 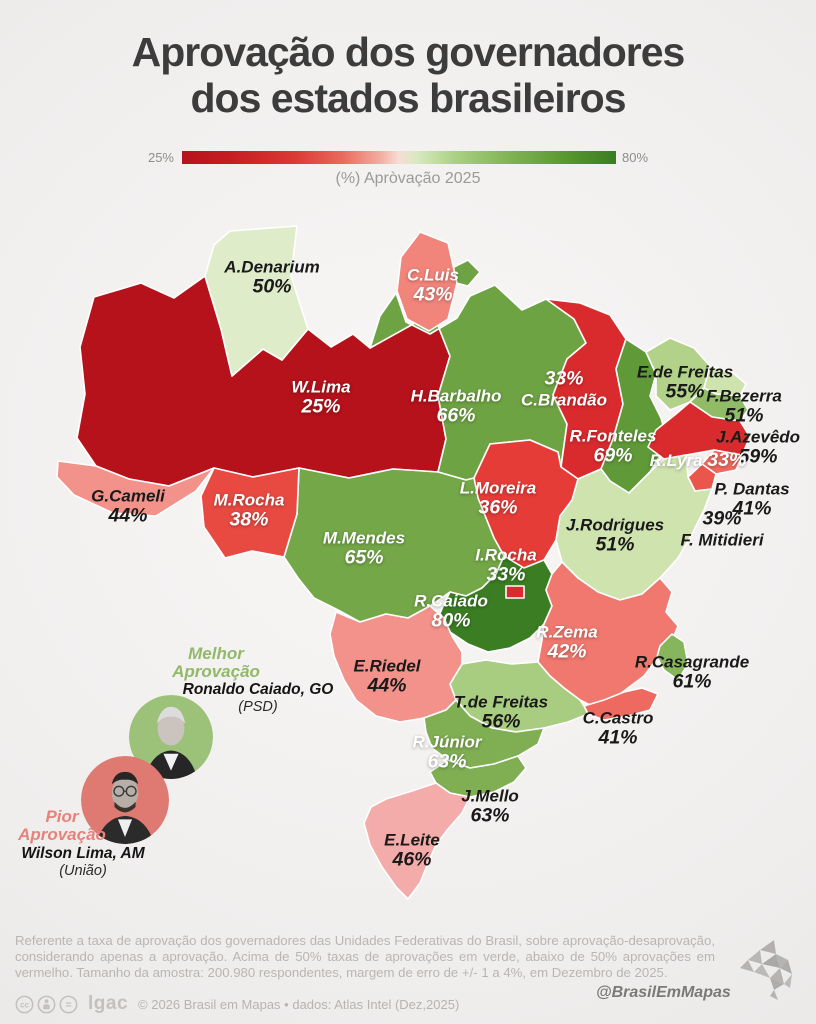 What do you see at coordinates (672, 657) in the screenshot?
I see `state-espirito-santo` at bounding box center [672, 657].